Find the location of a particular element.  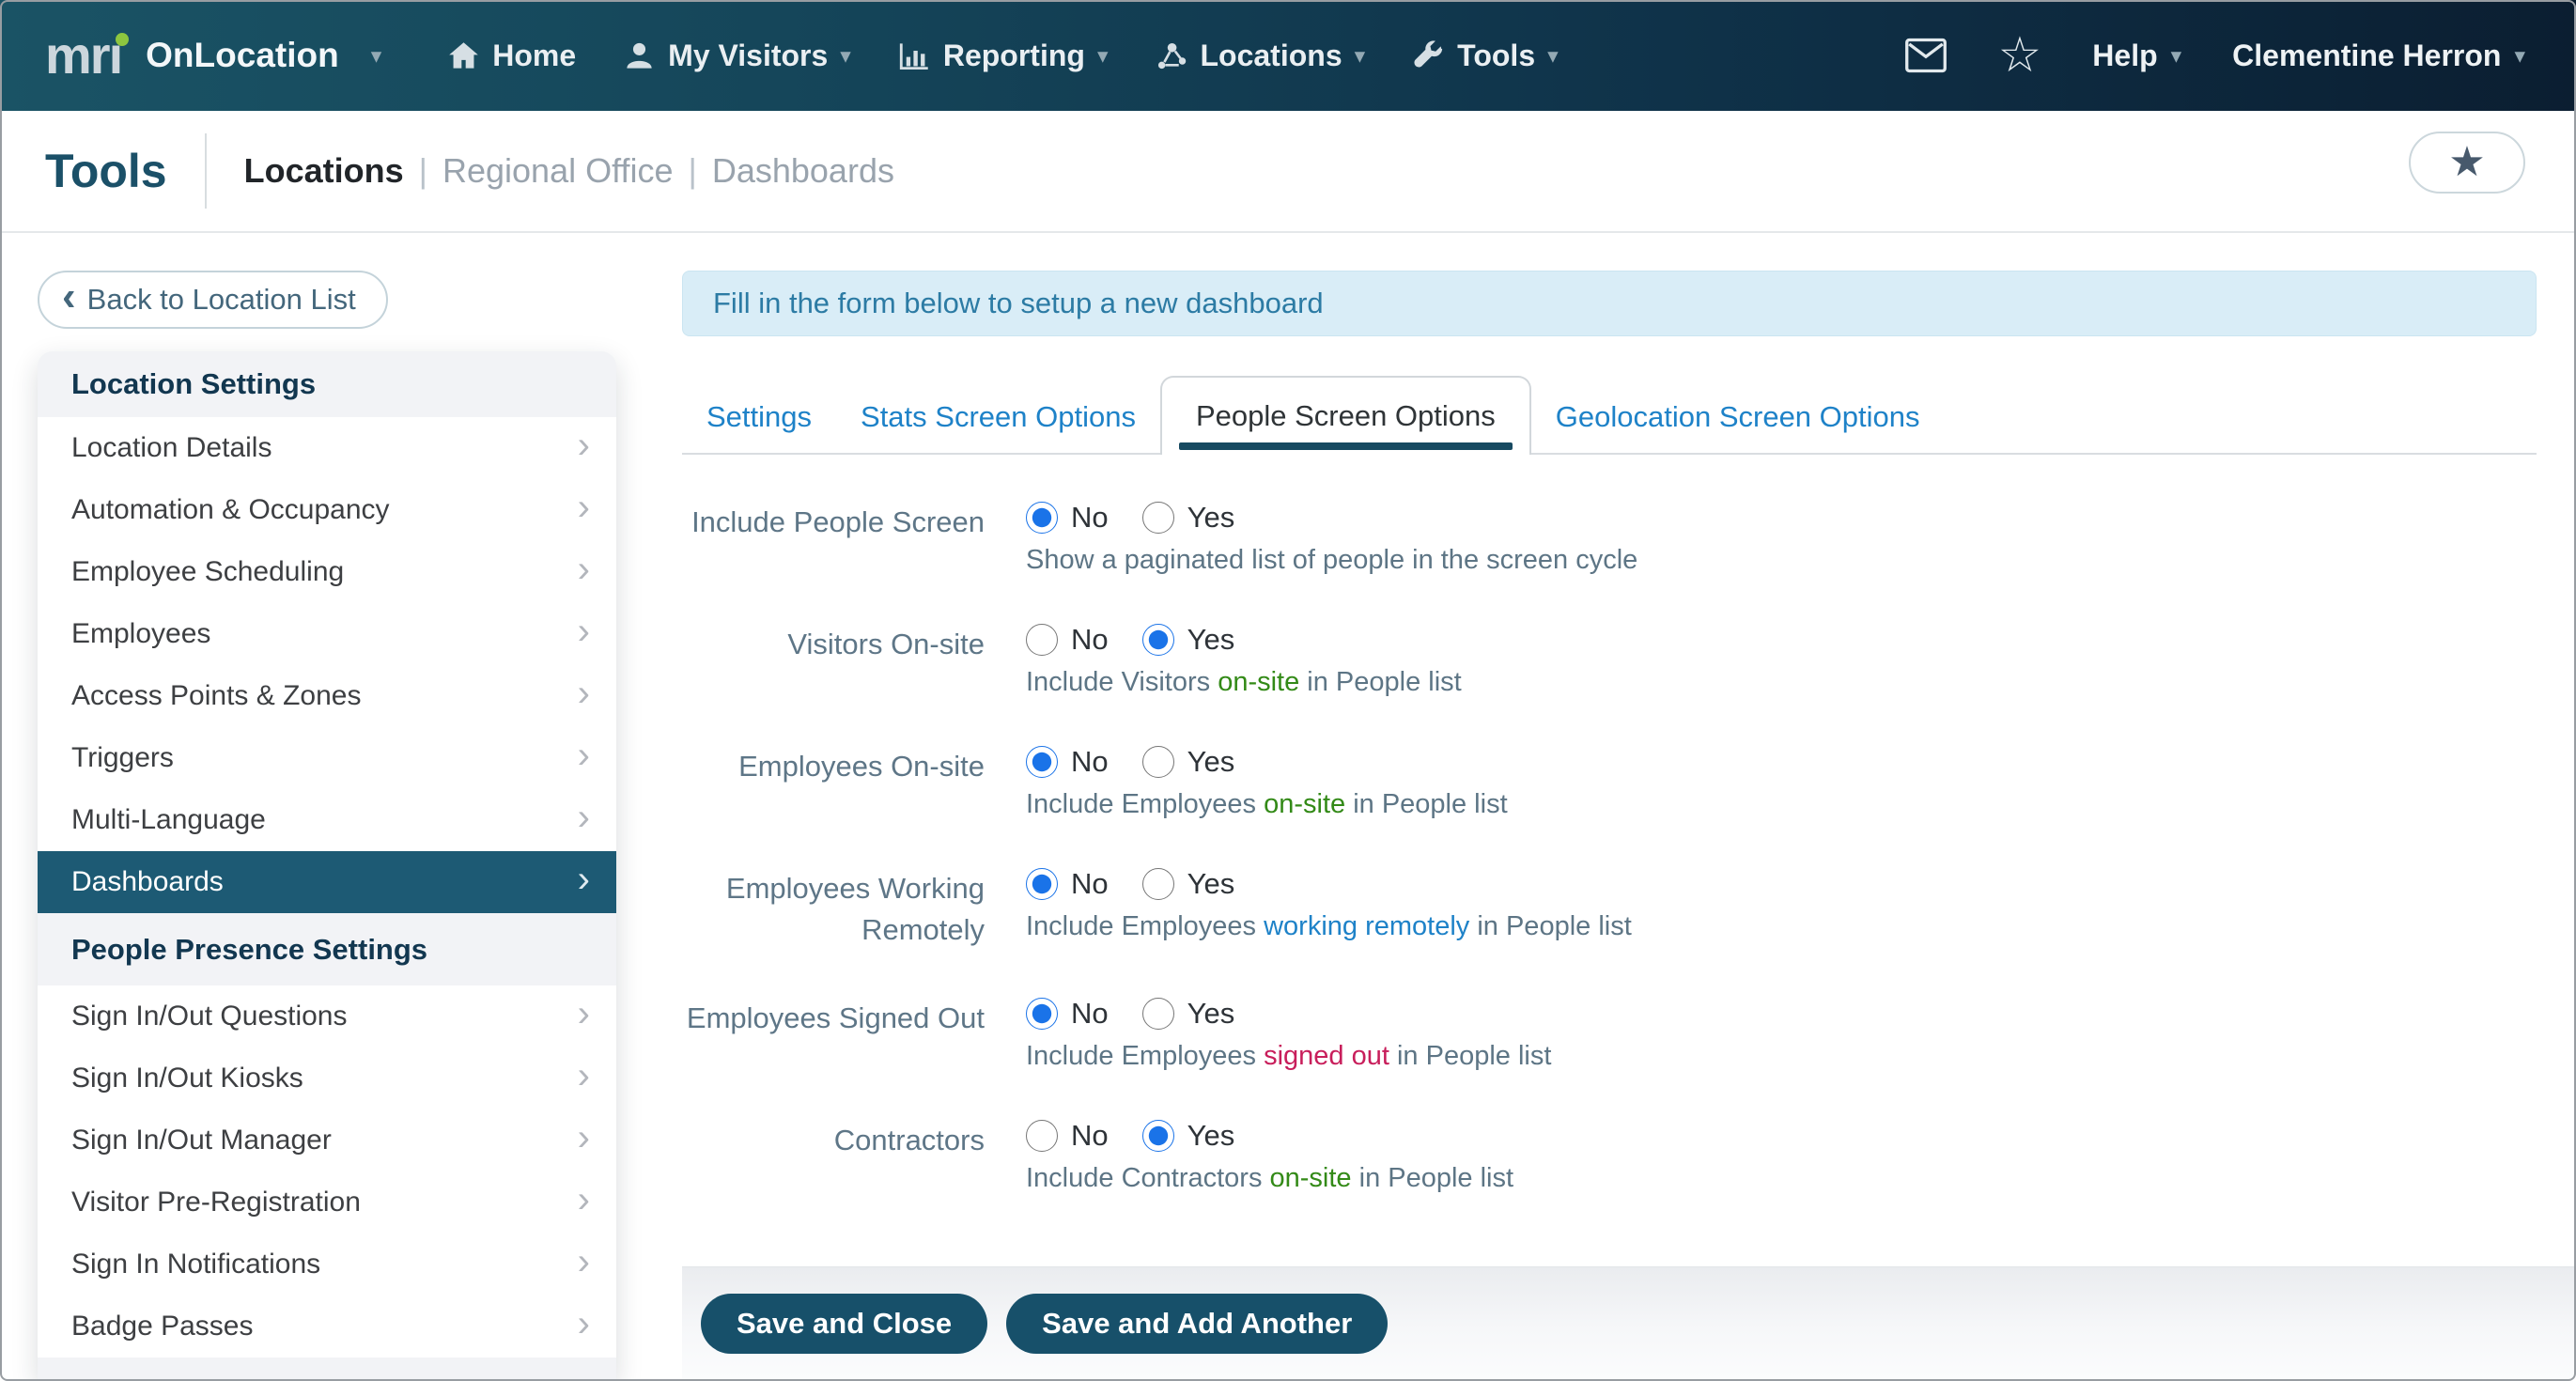

brand-menu: mrı OnLocation ▾ is located at coordinates (213, 55).